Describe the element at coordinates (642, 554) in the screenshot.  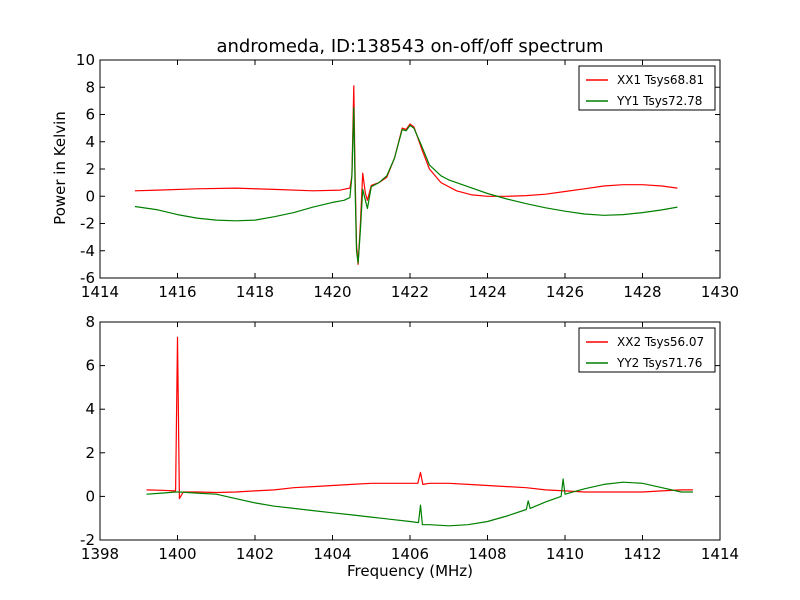
I see `x-tick-label: 1412` at that location.